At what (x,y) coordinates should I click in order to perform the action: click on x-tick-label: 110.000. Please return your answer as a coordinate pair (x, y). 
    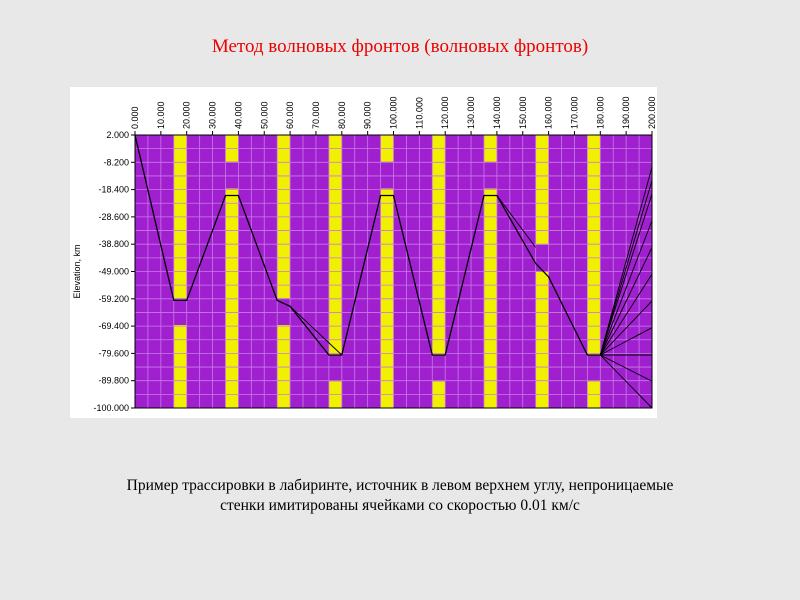
    Looking at the image, I should click on (419, 113).